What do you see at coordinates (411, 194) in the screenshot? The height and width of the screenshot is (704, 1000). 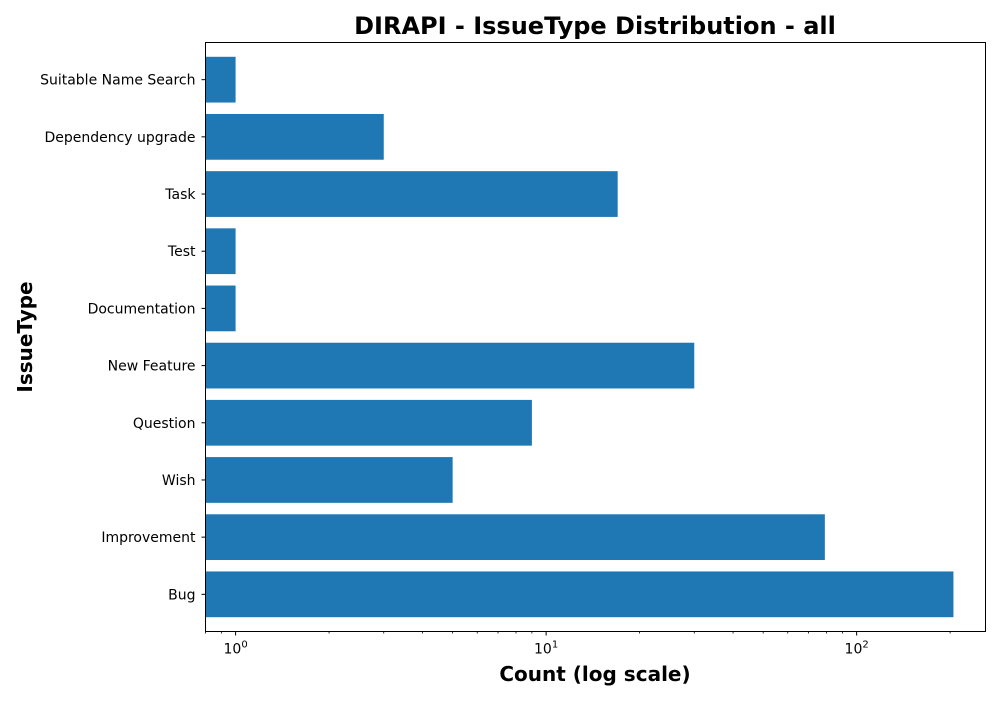 I see `bar-task` at bounding box center [411, 194].